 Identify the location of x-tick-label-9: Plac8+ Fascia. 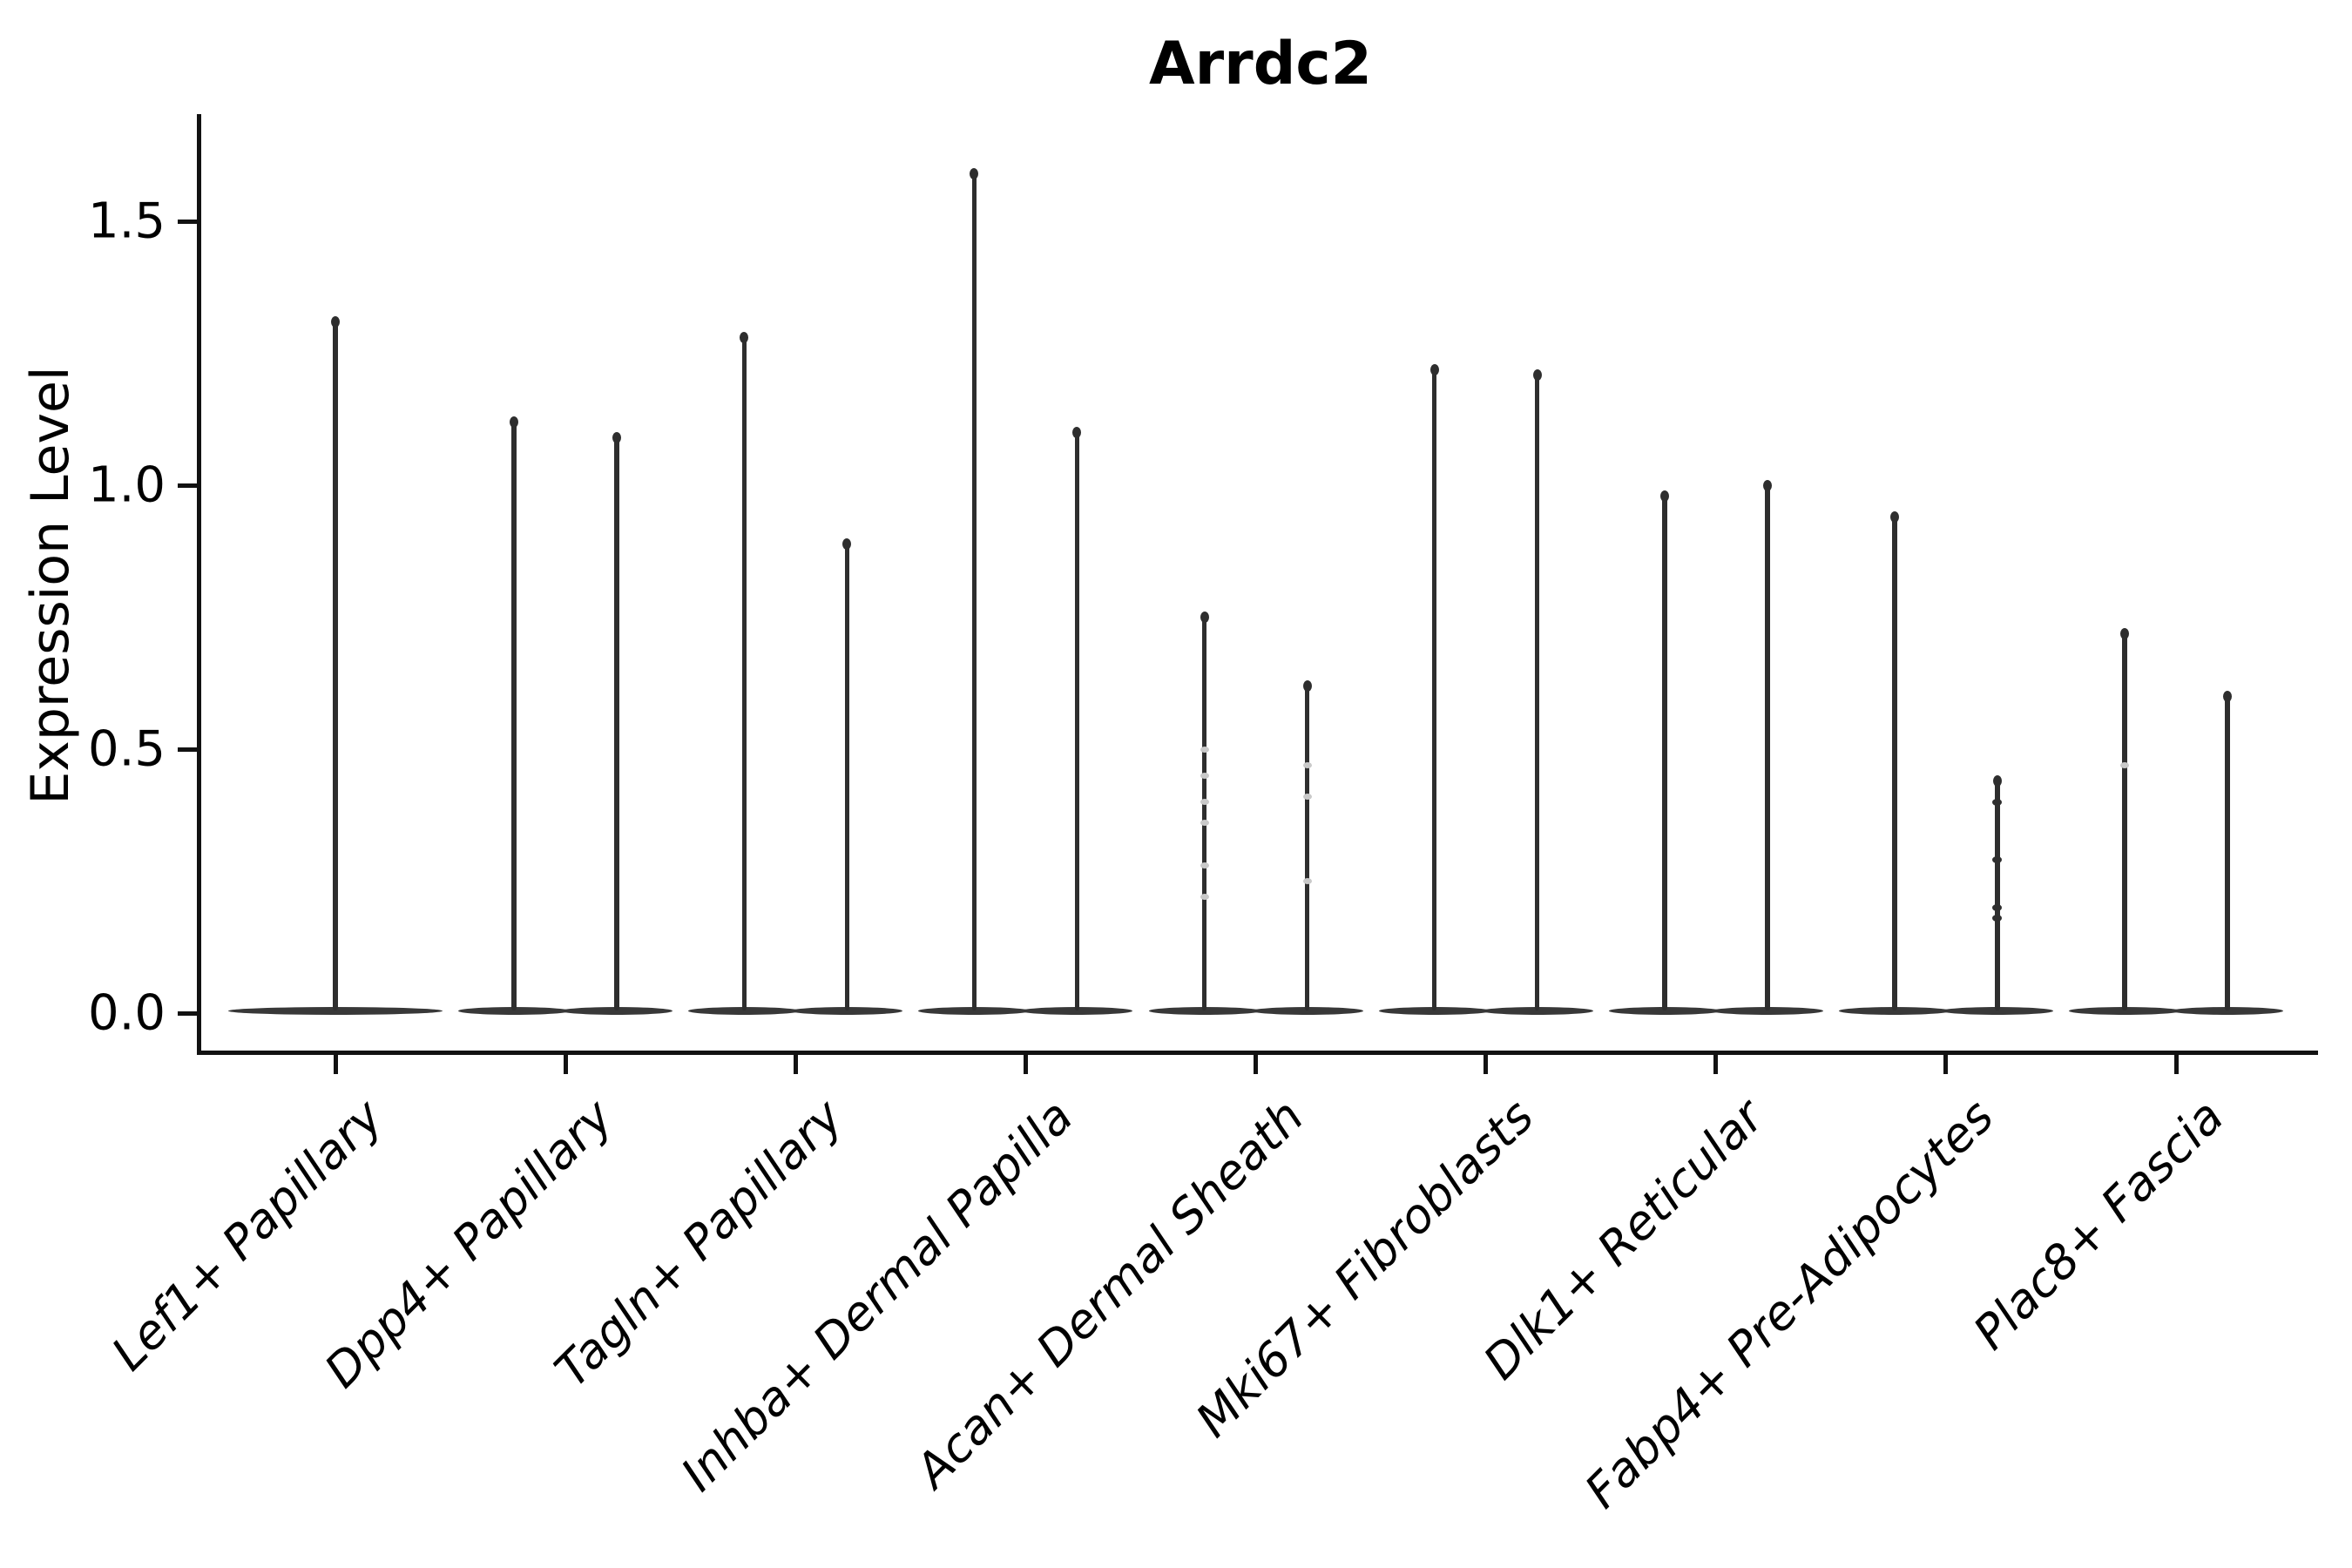
(2098, 1225).